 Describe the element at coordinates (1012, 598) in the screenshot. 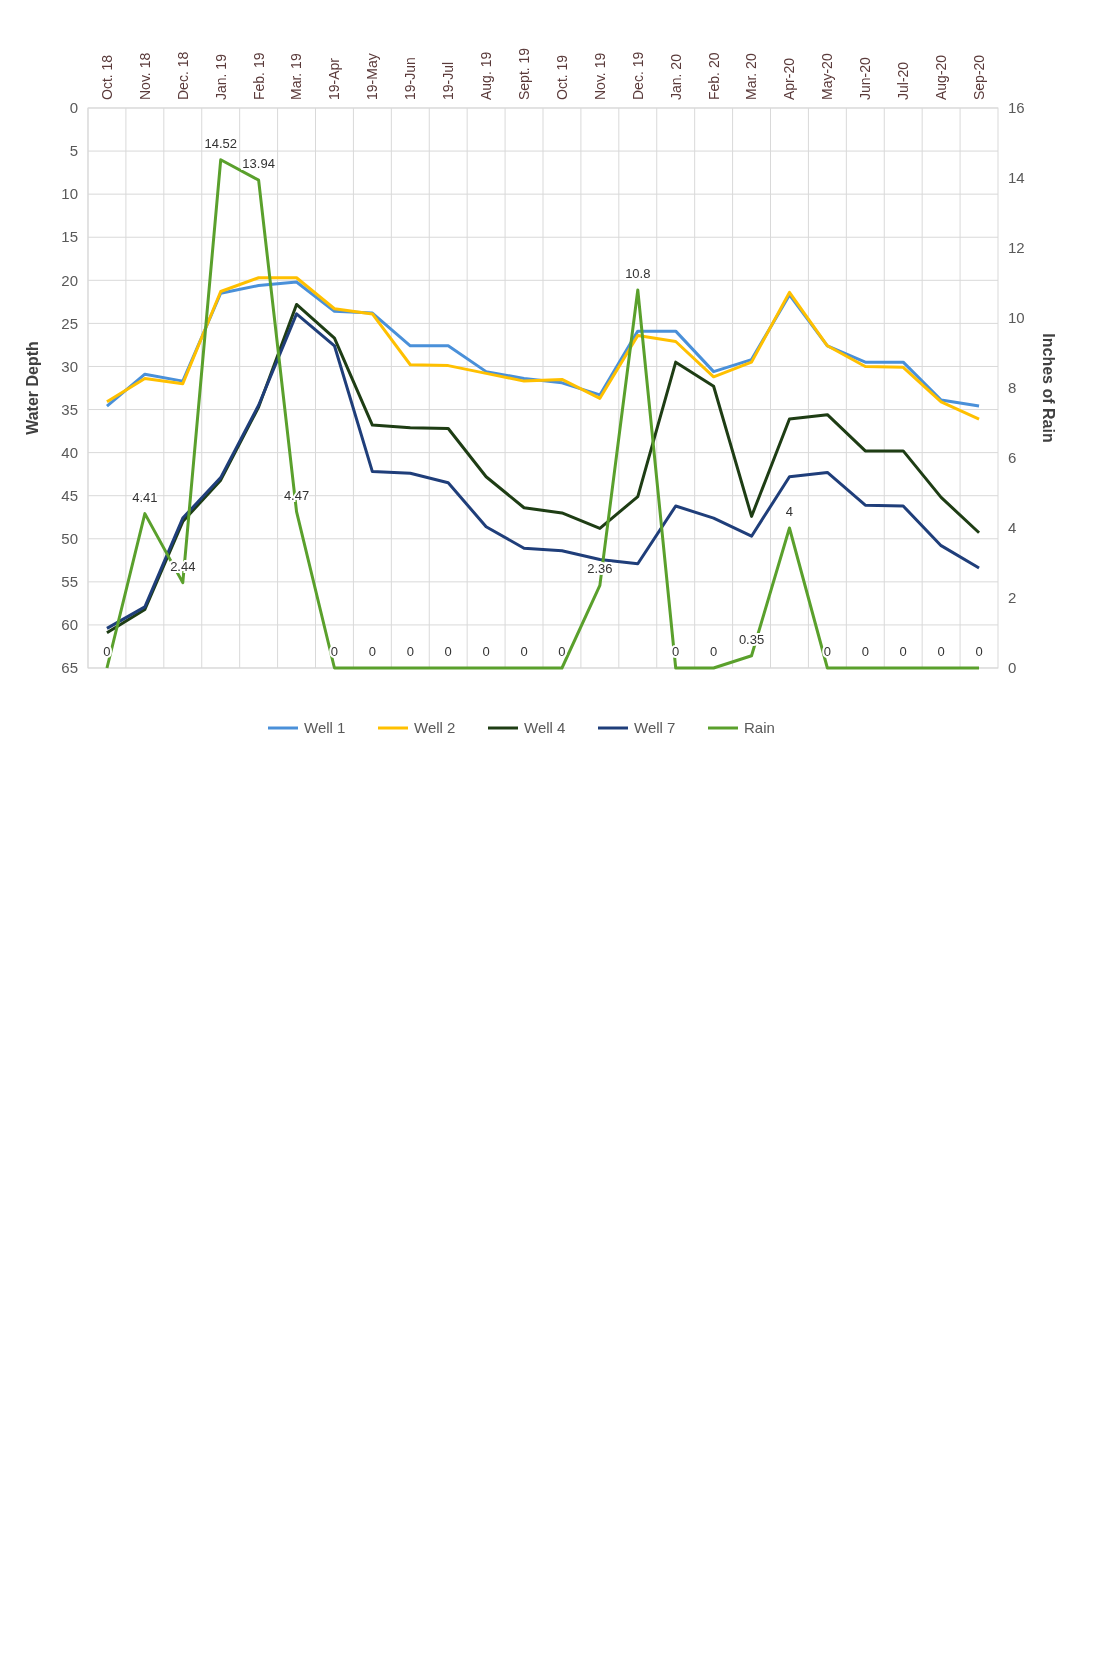

I see `y2-tick-label: 2` at that location.